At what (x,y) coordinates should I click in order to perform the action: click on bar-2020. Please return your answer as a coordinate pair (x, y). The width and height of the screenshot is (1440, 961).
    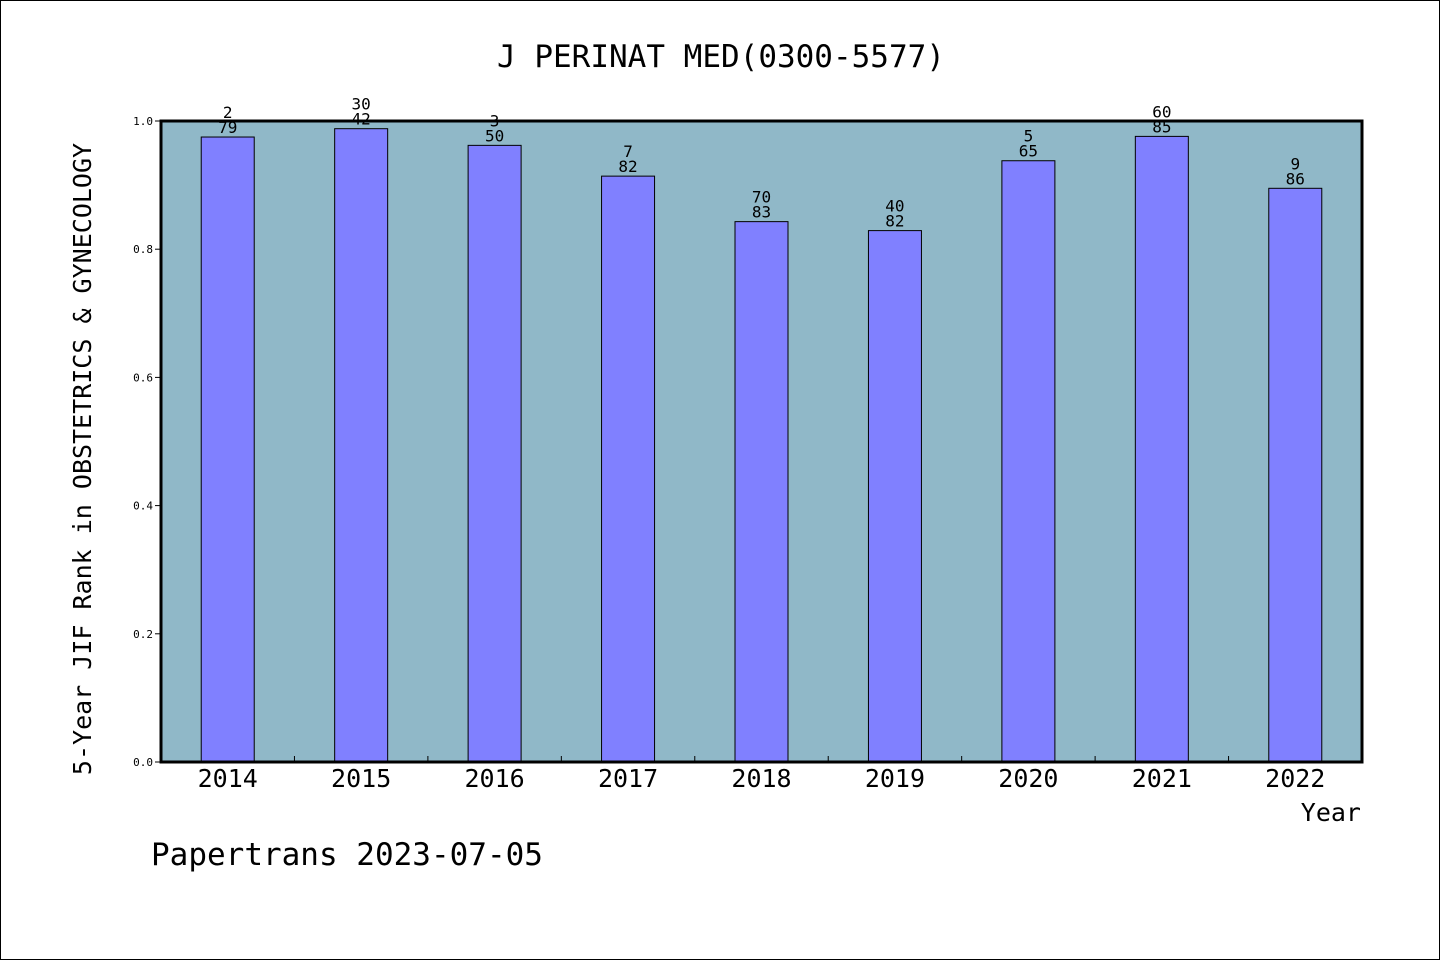
    Looking at the image, I should click on (1028, 461).